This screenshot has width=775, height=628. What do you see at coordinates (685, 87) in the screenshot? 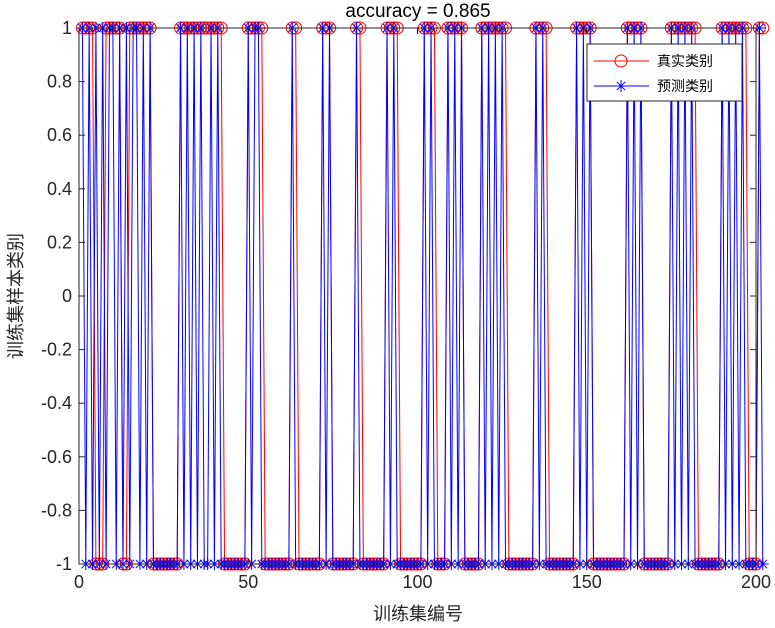
I see `legend-label-pred: 预测类别` at bounding box center [685, 87].